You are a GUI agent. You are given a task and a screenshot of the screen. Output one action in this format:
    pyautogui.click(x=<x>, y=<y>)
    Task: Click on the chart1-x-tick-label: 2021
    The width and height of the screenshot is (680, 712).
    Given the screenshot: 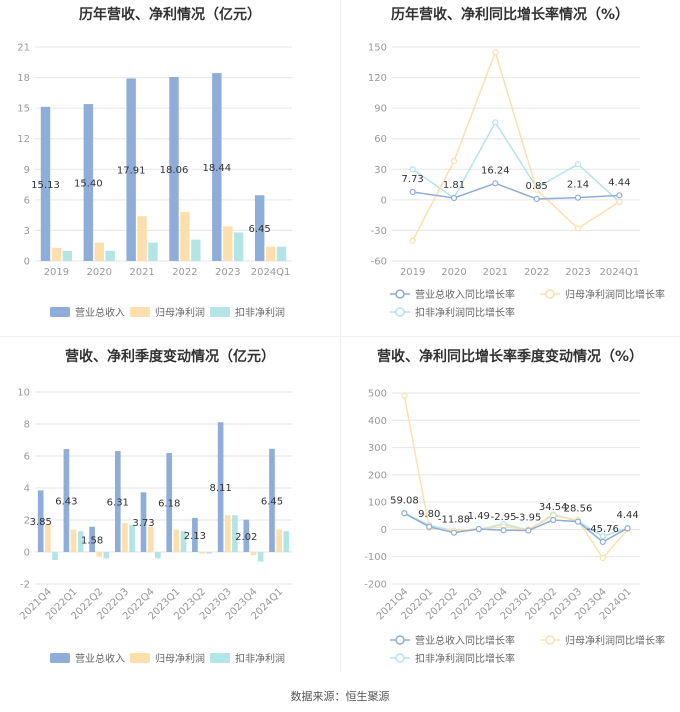 What is the action you would take?
    pyautogui.click(x=141, y=272)
    